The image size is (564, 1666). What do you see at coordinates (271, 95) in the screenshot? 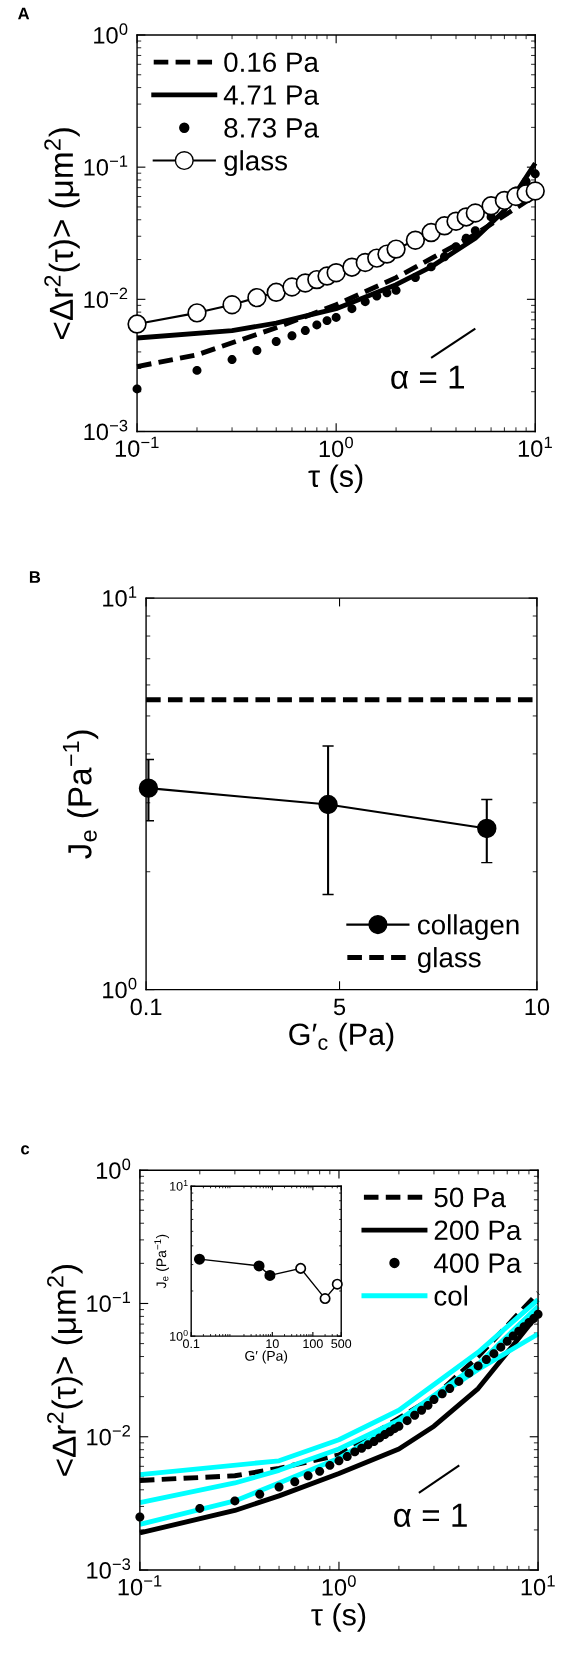
I see `legend-label: 4.71 Pa` at bounding box center [271, 95].